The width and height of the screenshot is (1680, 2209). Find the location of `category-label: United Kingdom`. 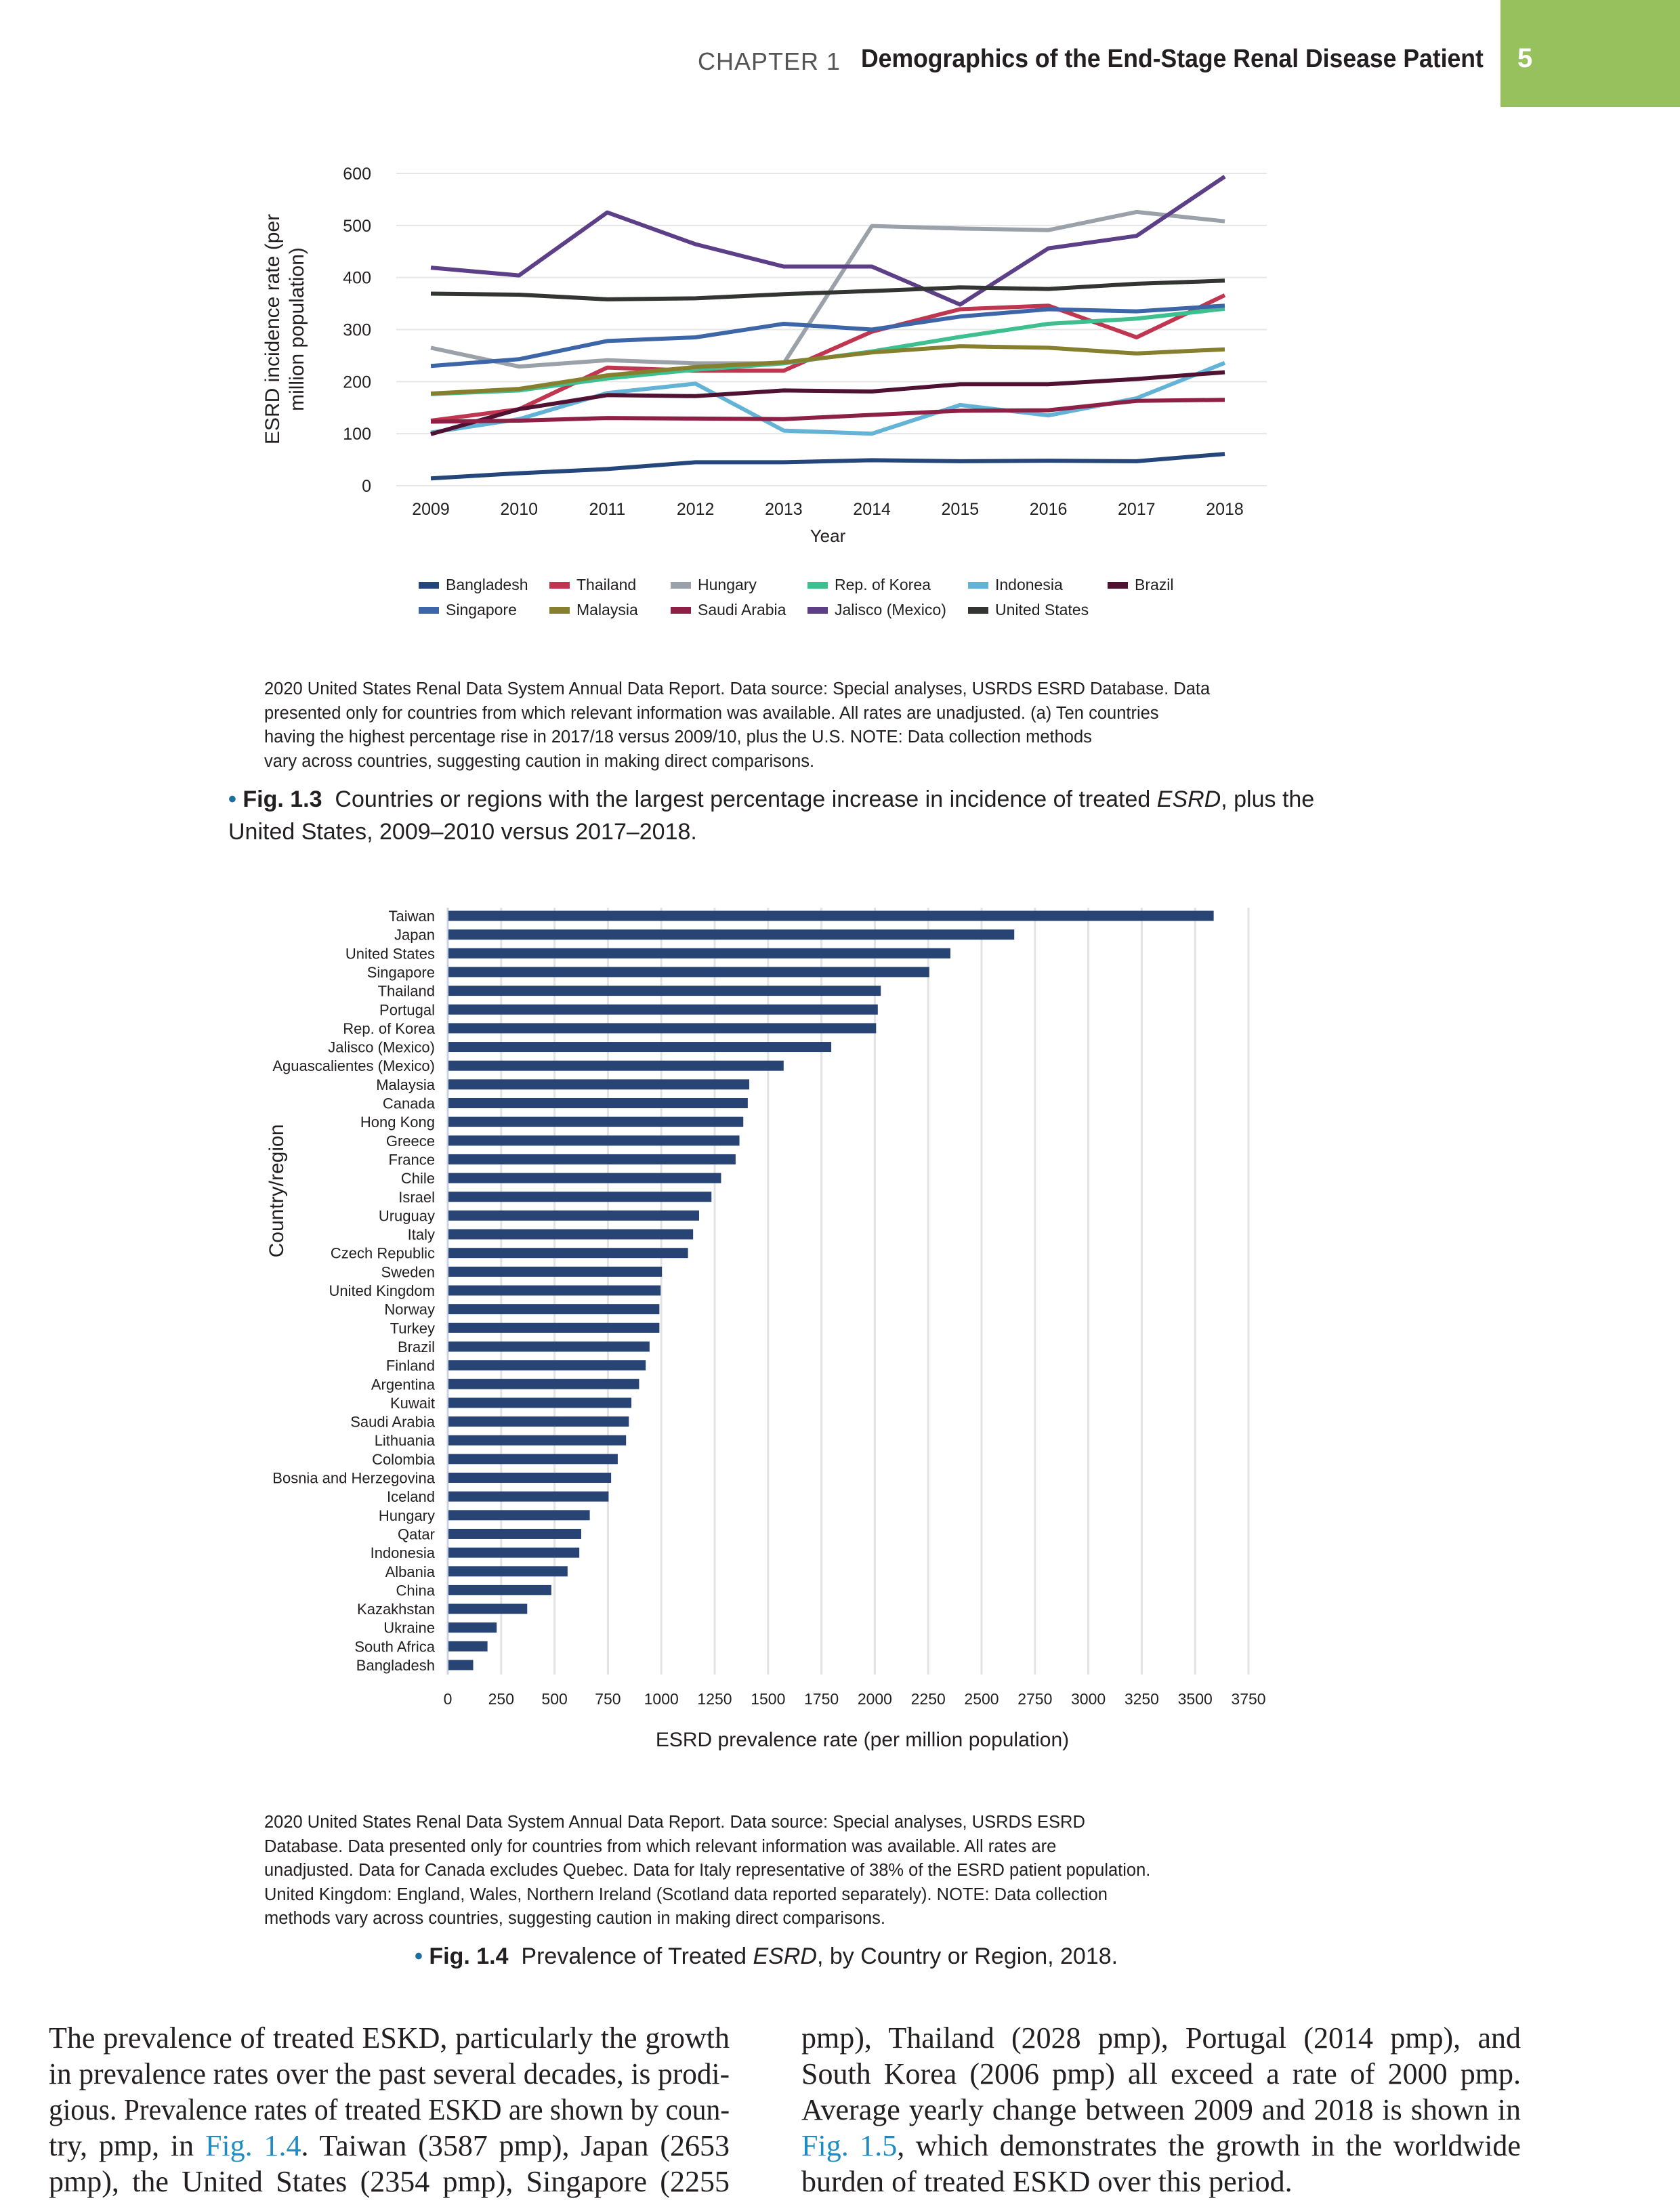

category-label: United Kingdom is located at coordinates (382, 1290).